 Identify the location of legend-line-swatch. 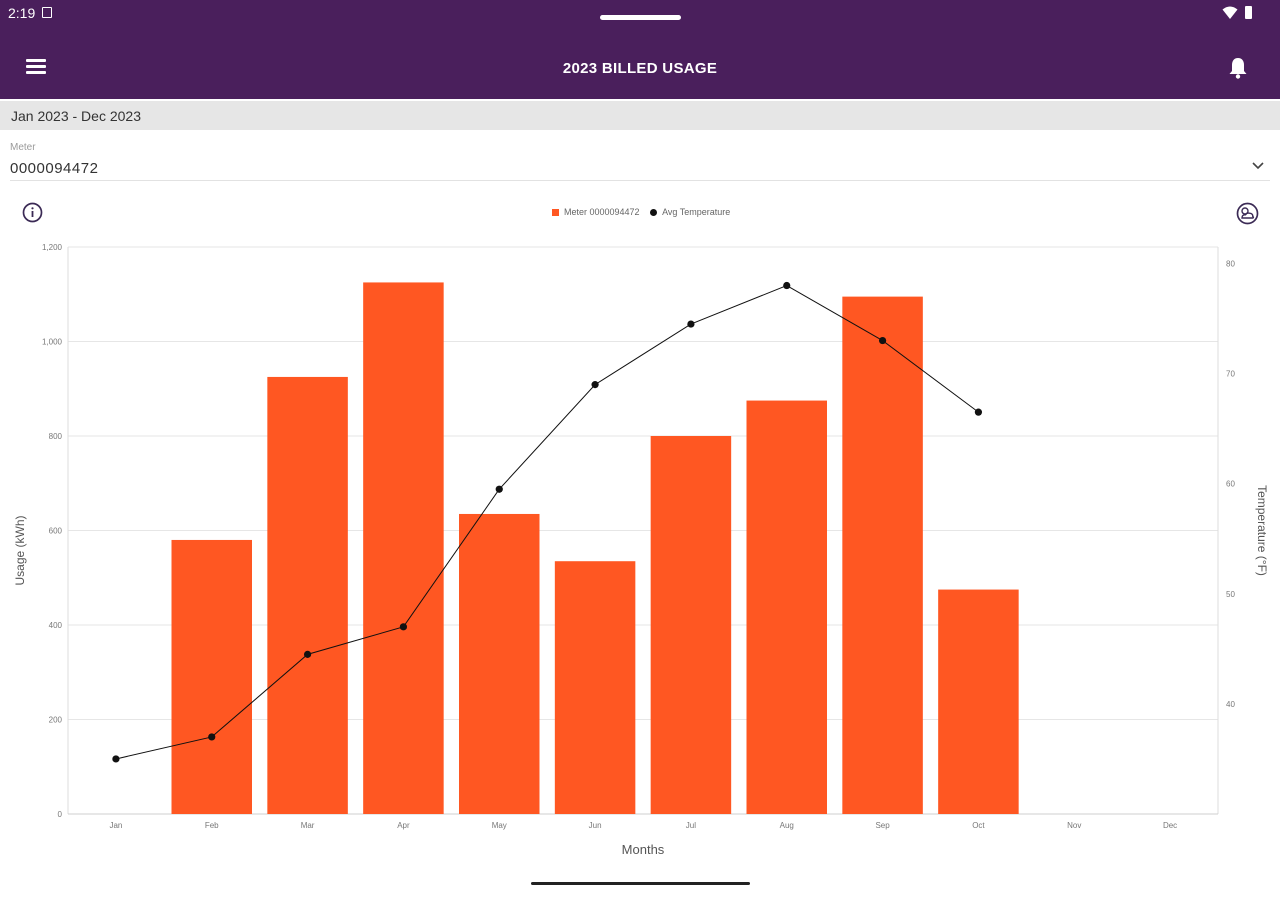
(654, 212).